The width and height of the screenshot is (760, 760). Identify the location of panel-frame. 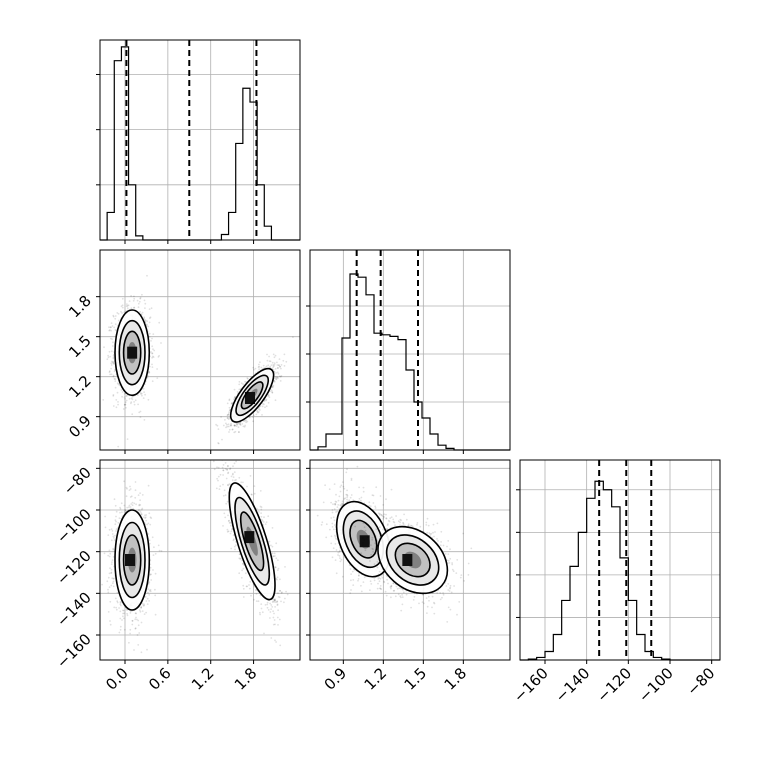
(410, 350).